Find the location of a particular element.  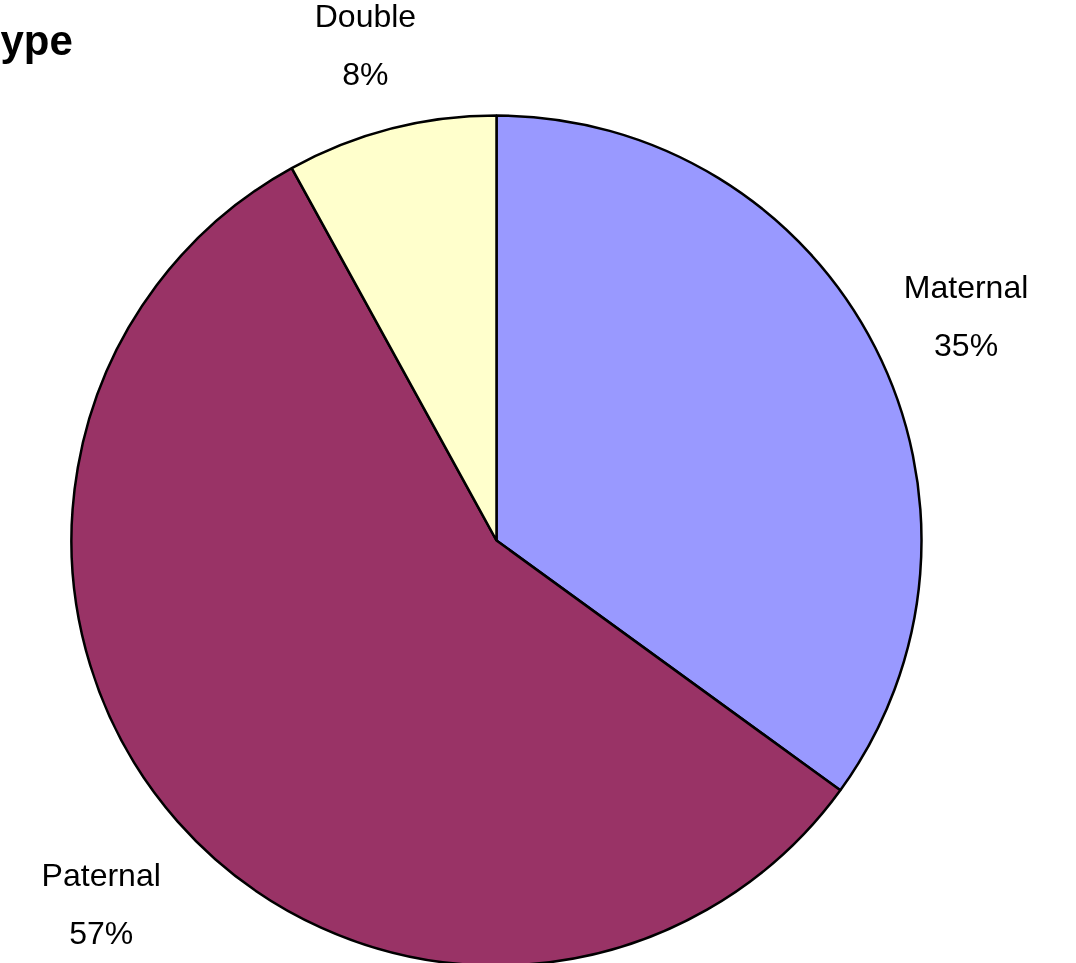

data-label: 35% is located at coordinates (966, 344).